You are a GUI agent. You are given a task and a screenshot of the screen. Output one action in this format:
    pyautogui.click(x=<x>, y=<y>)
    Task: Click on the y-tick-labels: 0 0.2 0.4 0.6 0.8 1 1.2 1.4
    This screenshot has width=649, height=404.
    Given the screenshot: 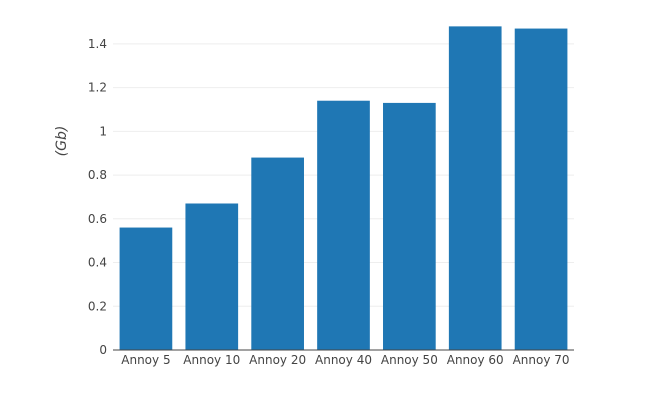 What is the action you would take?
    pyautogui.click(x=97, y=197)
    